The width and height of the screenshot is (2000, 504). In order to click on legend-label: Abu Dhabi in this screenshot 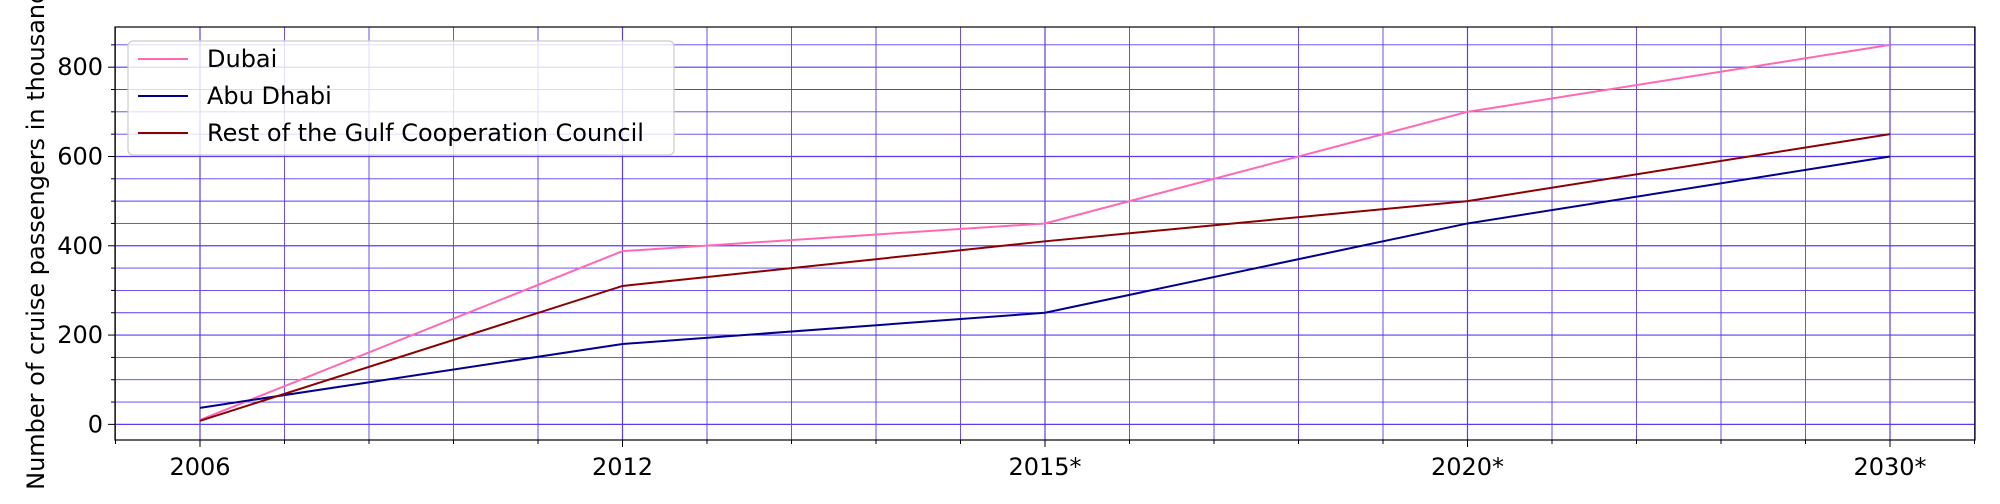, I will do `click(269, 96)`.